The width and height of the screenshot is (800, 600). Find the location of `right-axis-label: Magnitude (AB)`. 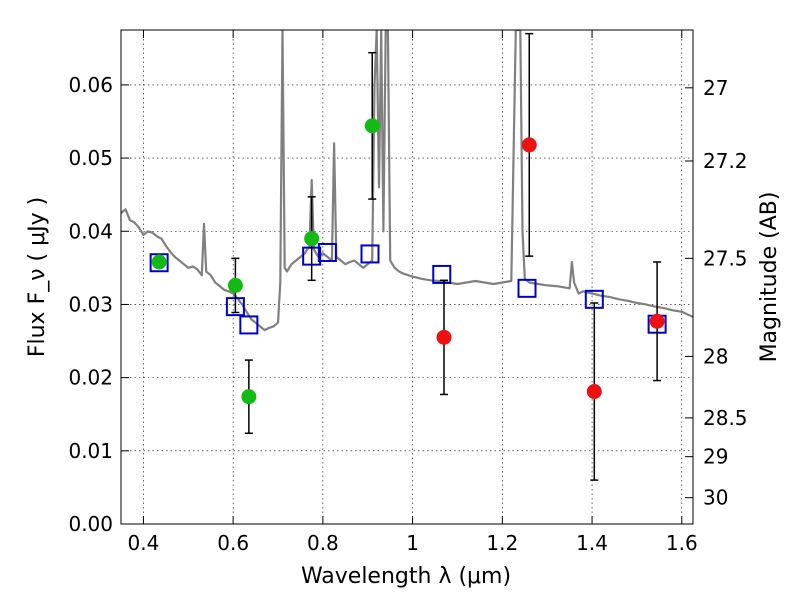

right-axis-label: Magnitude (AB) is located at coordinates (769, 277).